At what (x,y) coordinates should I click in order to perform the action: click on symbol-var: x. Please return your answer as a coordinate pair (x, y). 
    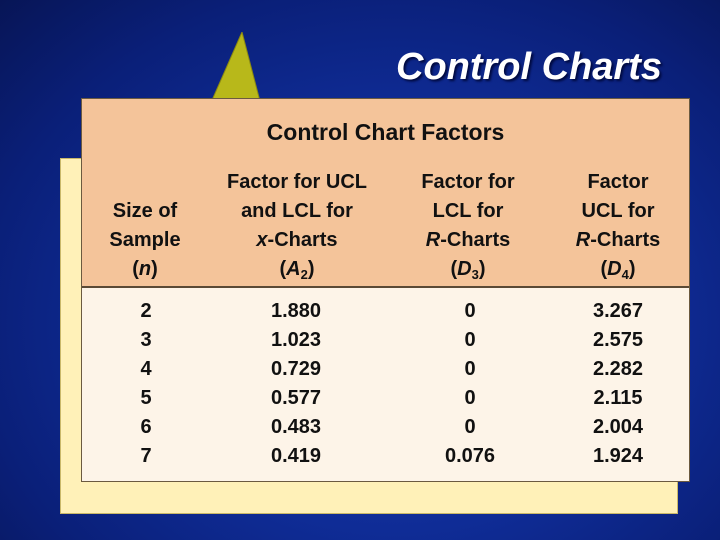
    Looking at the image, I should click on (262, 240).